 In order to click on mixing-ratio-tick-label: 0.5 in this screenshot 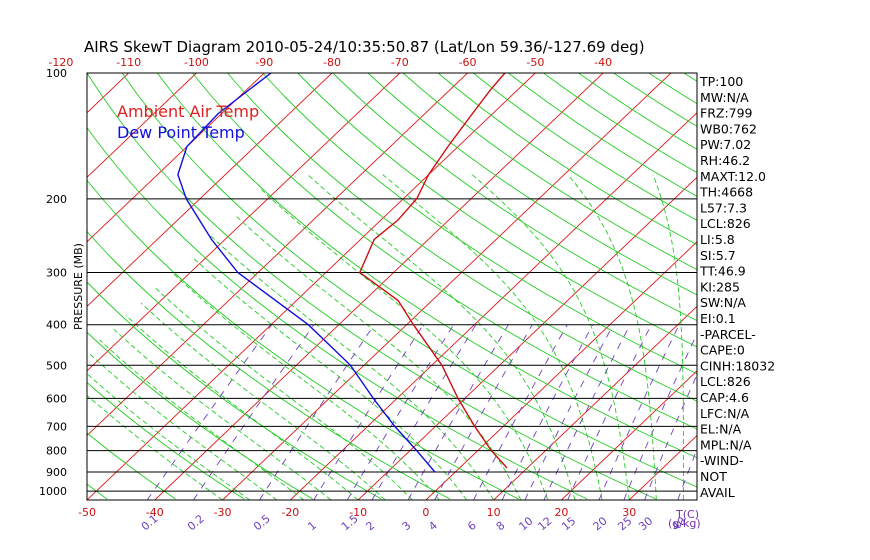, I will do `click(262, 522)`.